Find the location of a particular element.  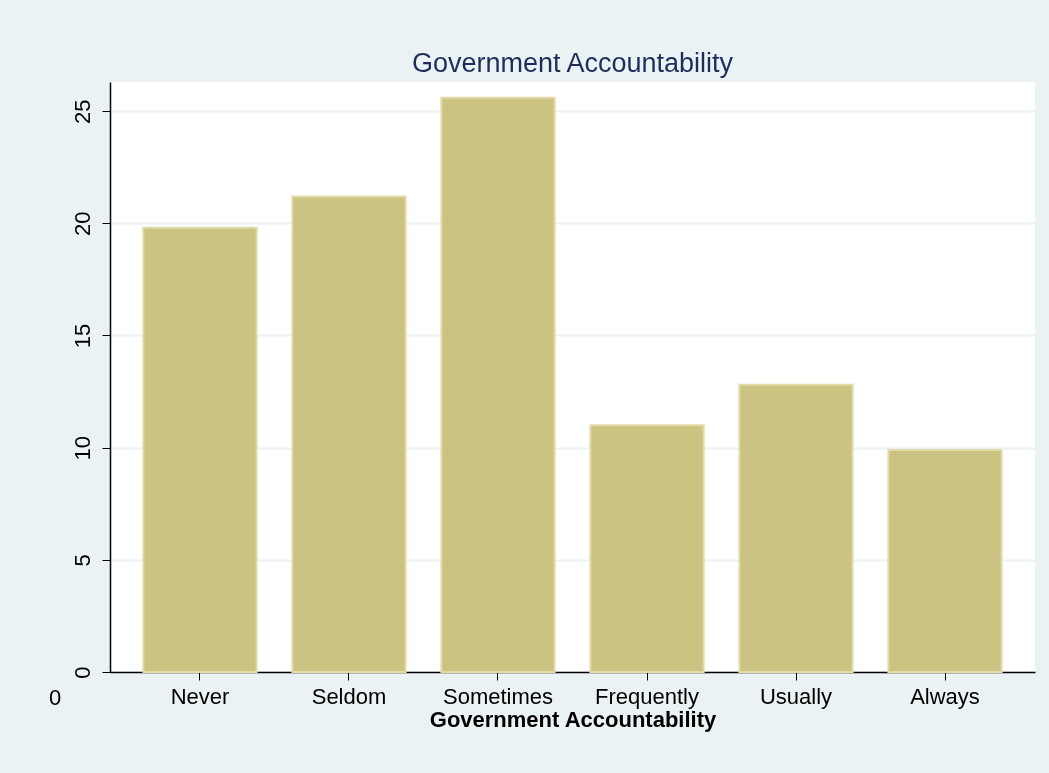

text: 0 is located at coordinates (55, 697).